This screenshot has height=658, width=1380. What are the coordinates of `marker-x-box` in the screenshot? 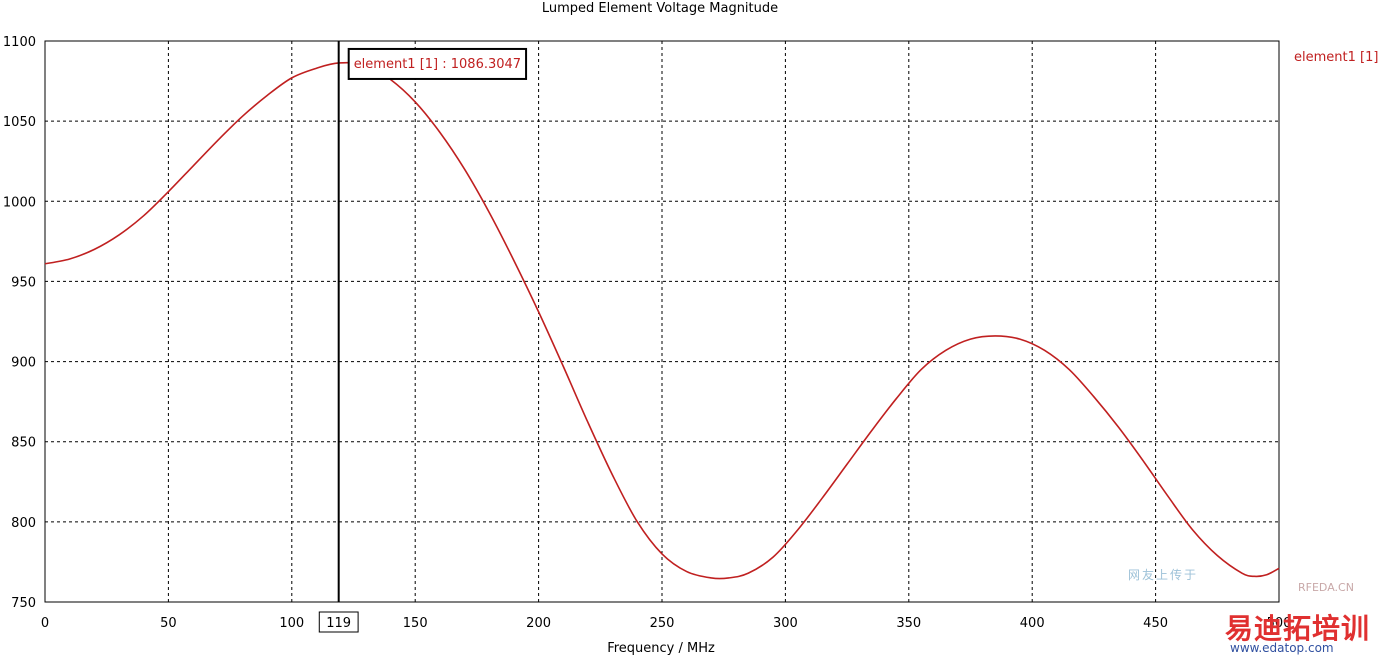 It's located at (338, 622).